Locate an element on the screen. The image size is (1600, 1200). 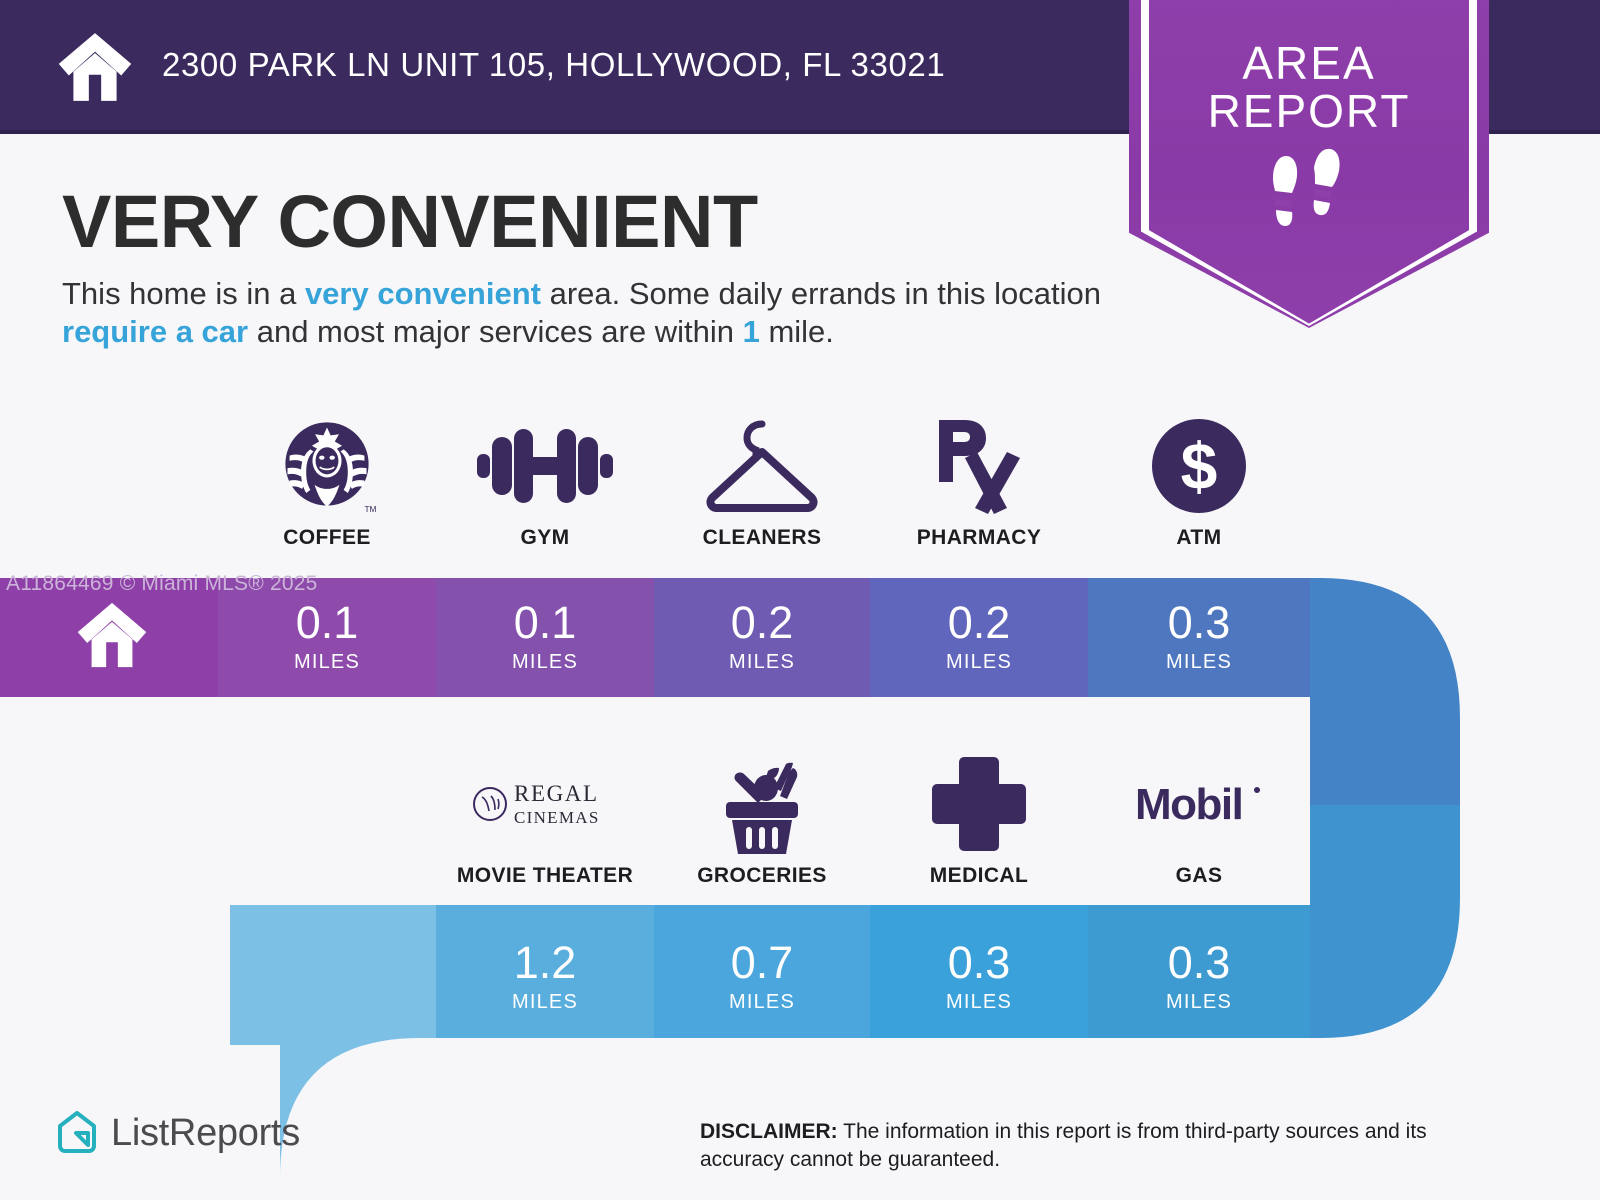
amenity-groceries: GROCERIES is located at coordinates (762, 819).